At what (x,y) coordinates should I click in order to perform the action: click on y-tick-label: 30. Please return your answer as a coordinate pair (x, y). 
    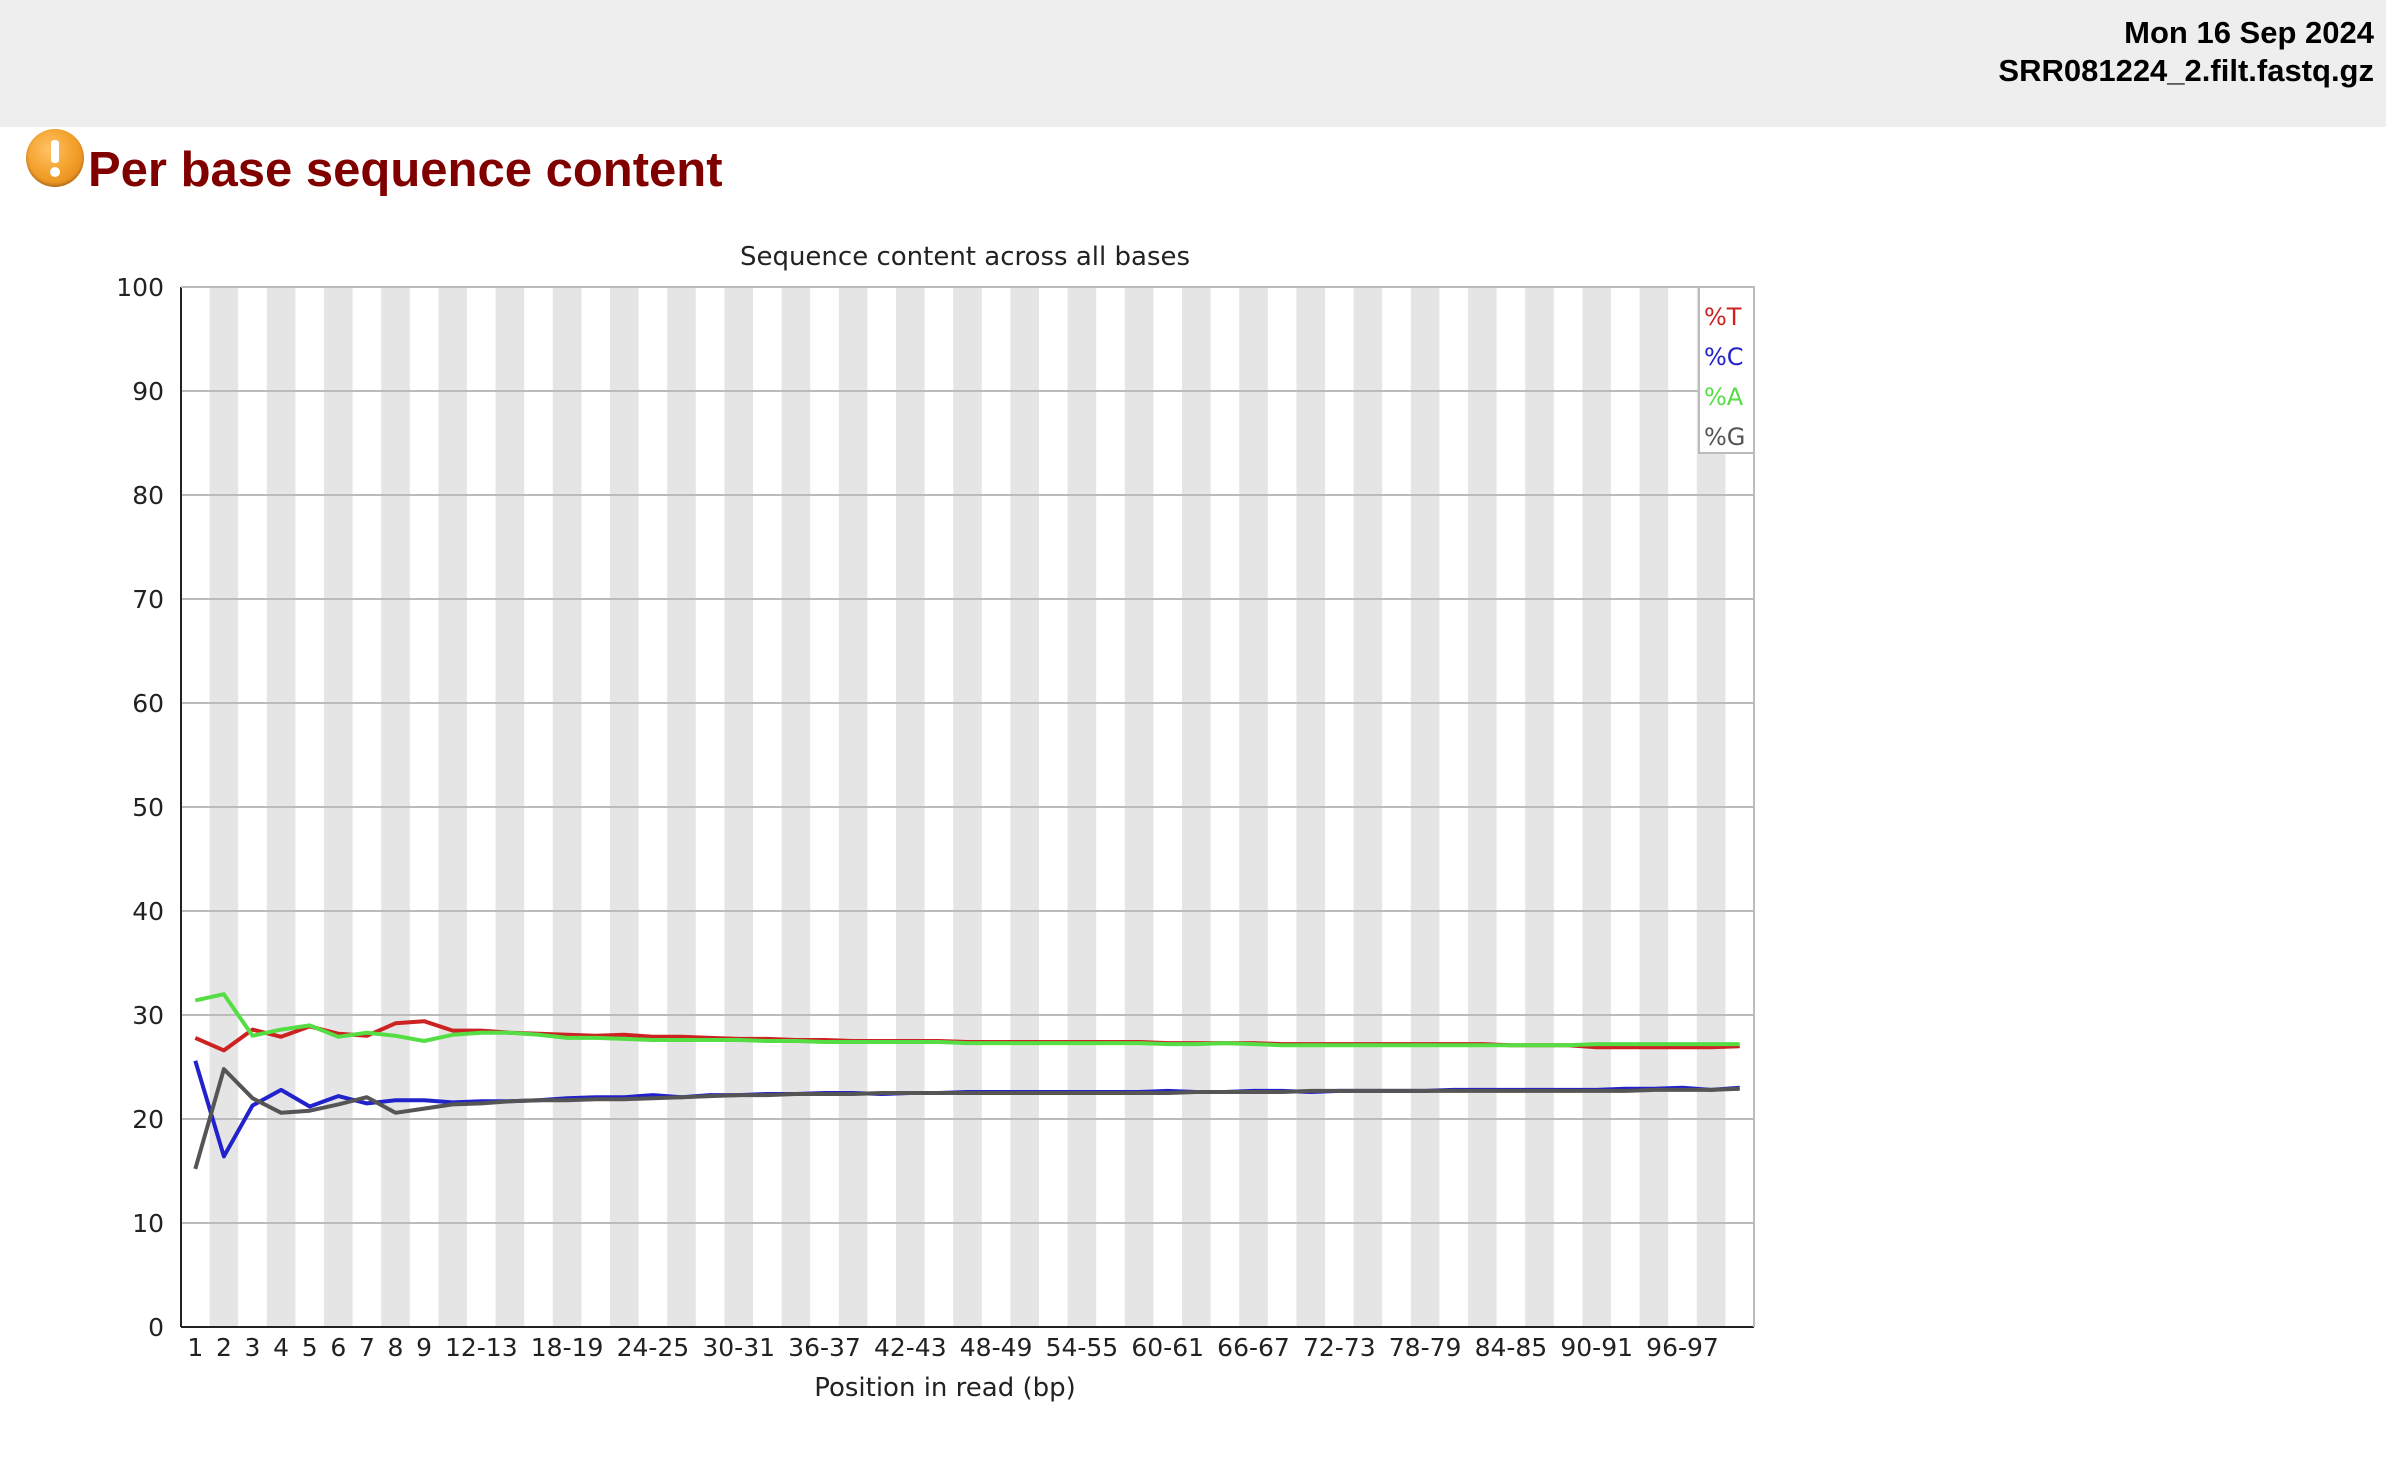
    Looking at the image, I should click on (148, 1015).